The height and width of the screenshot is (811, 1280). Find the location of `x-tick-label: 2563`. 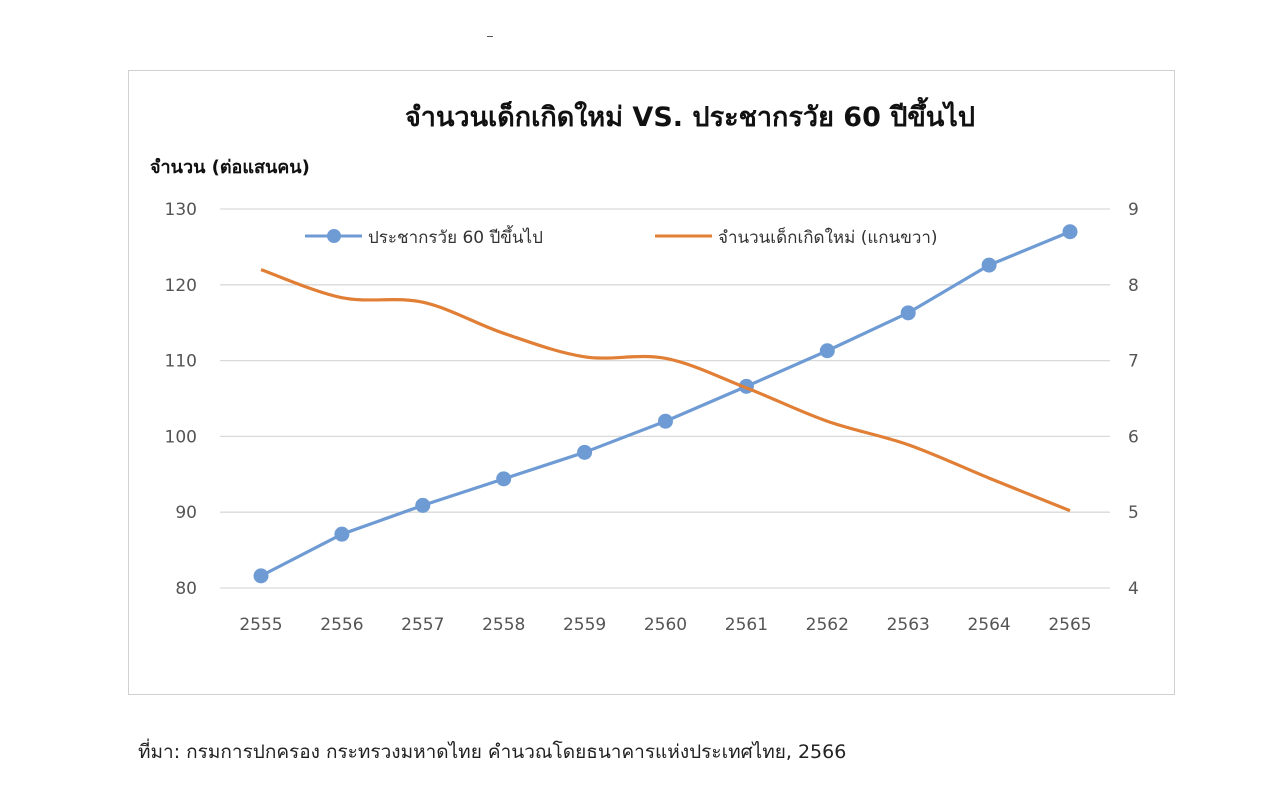

x-tick-label: 2563 is located at coordinates (908, 625).